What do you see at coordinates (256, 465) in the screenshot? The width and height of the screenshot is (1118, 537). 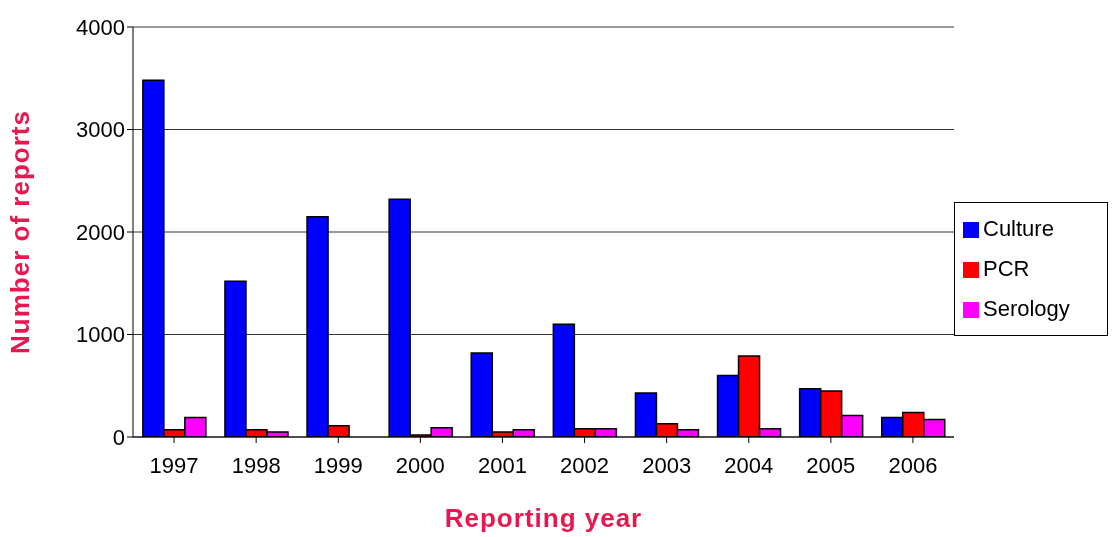 I see `x-tick-label: 1998` at bounding box center [256, 465].